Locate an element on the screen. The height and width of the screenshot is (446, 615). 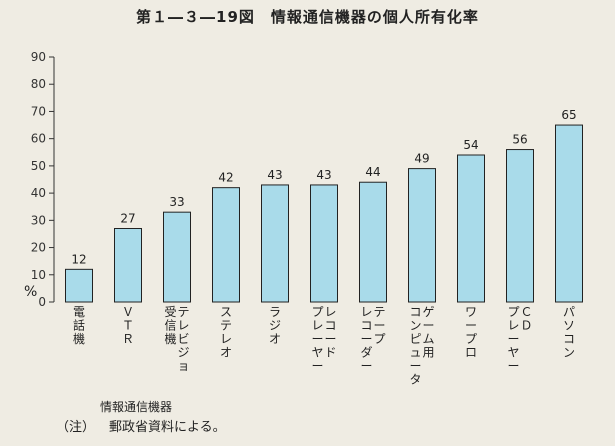
x-tick-label-char: ピ is located at coordinates (415, 339).